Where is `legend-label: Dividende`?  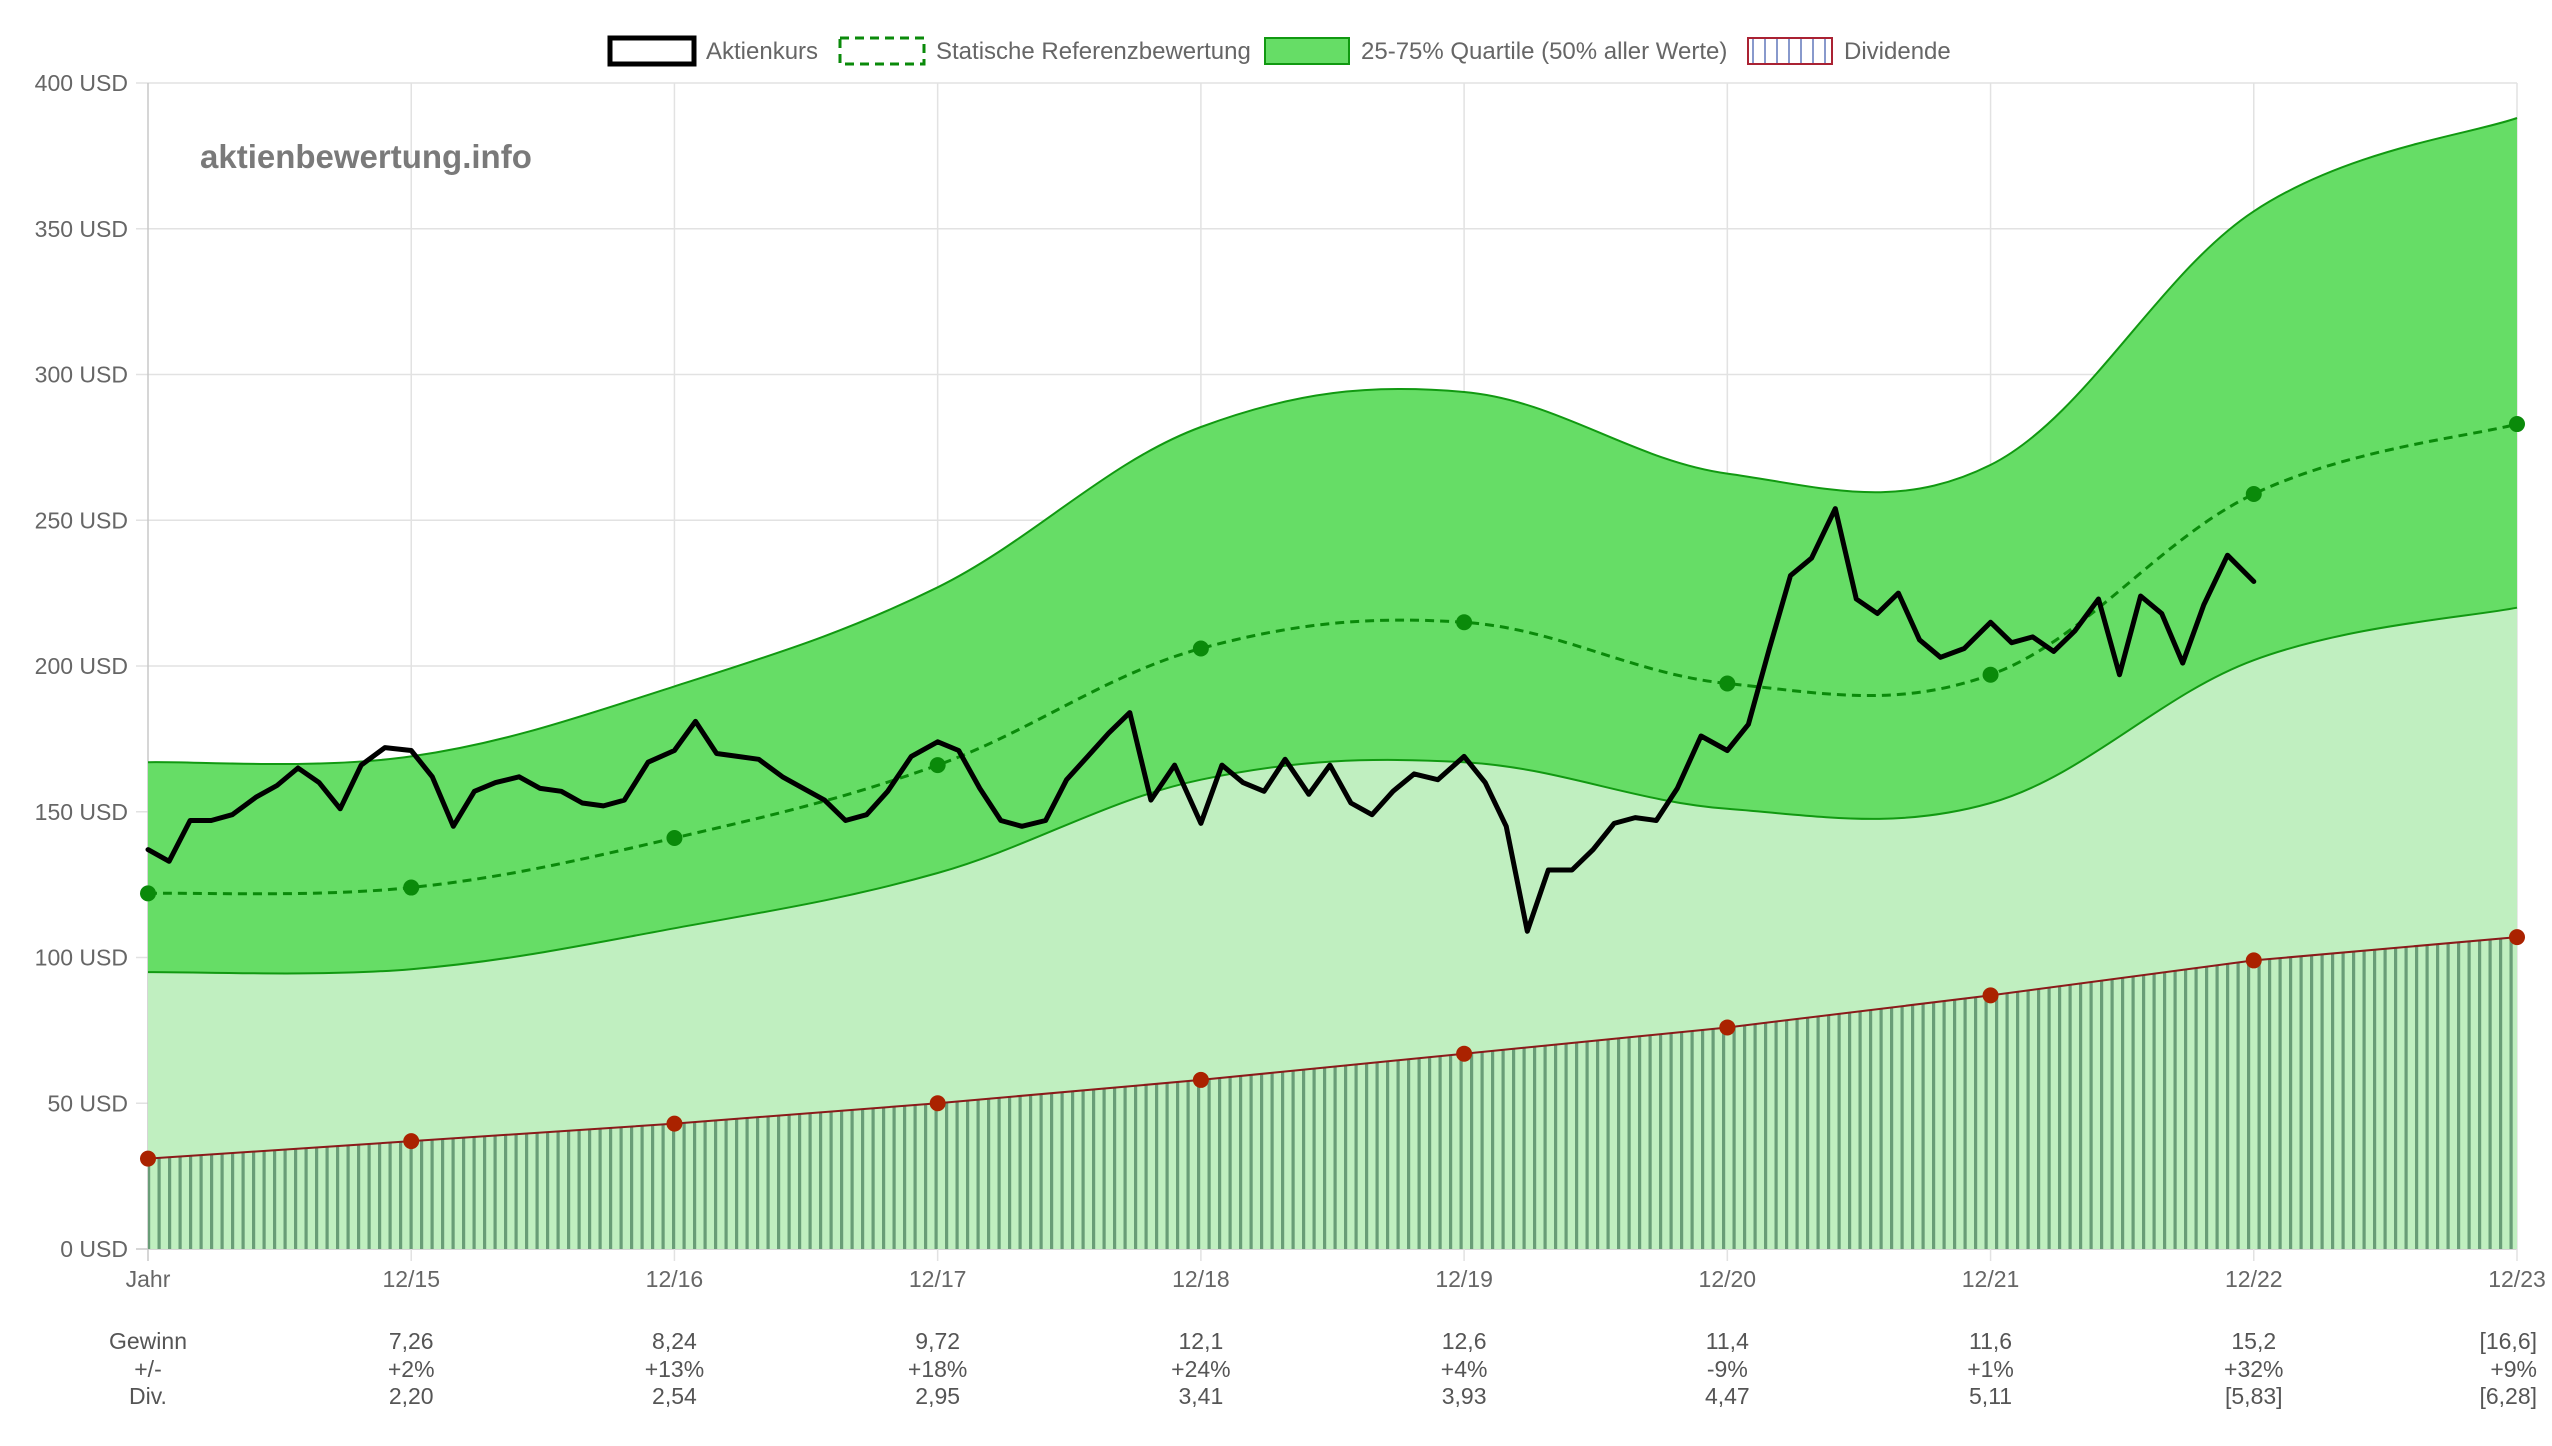 legend-label: Dividende is located at coordinates (1897, 51).